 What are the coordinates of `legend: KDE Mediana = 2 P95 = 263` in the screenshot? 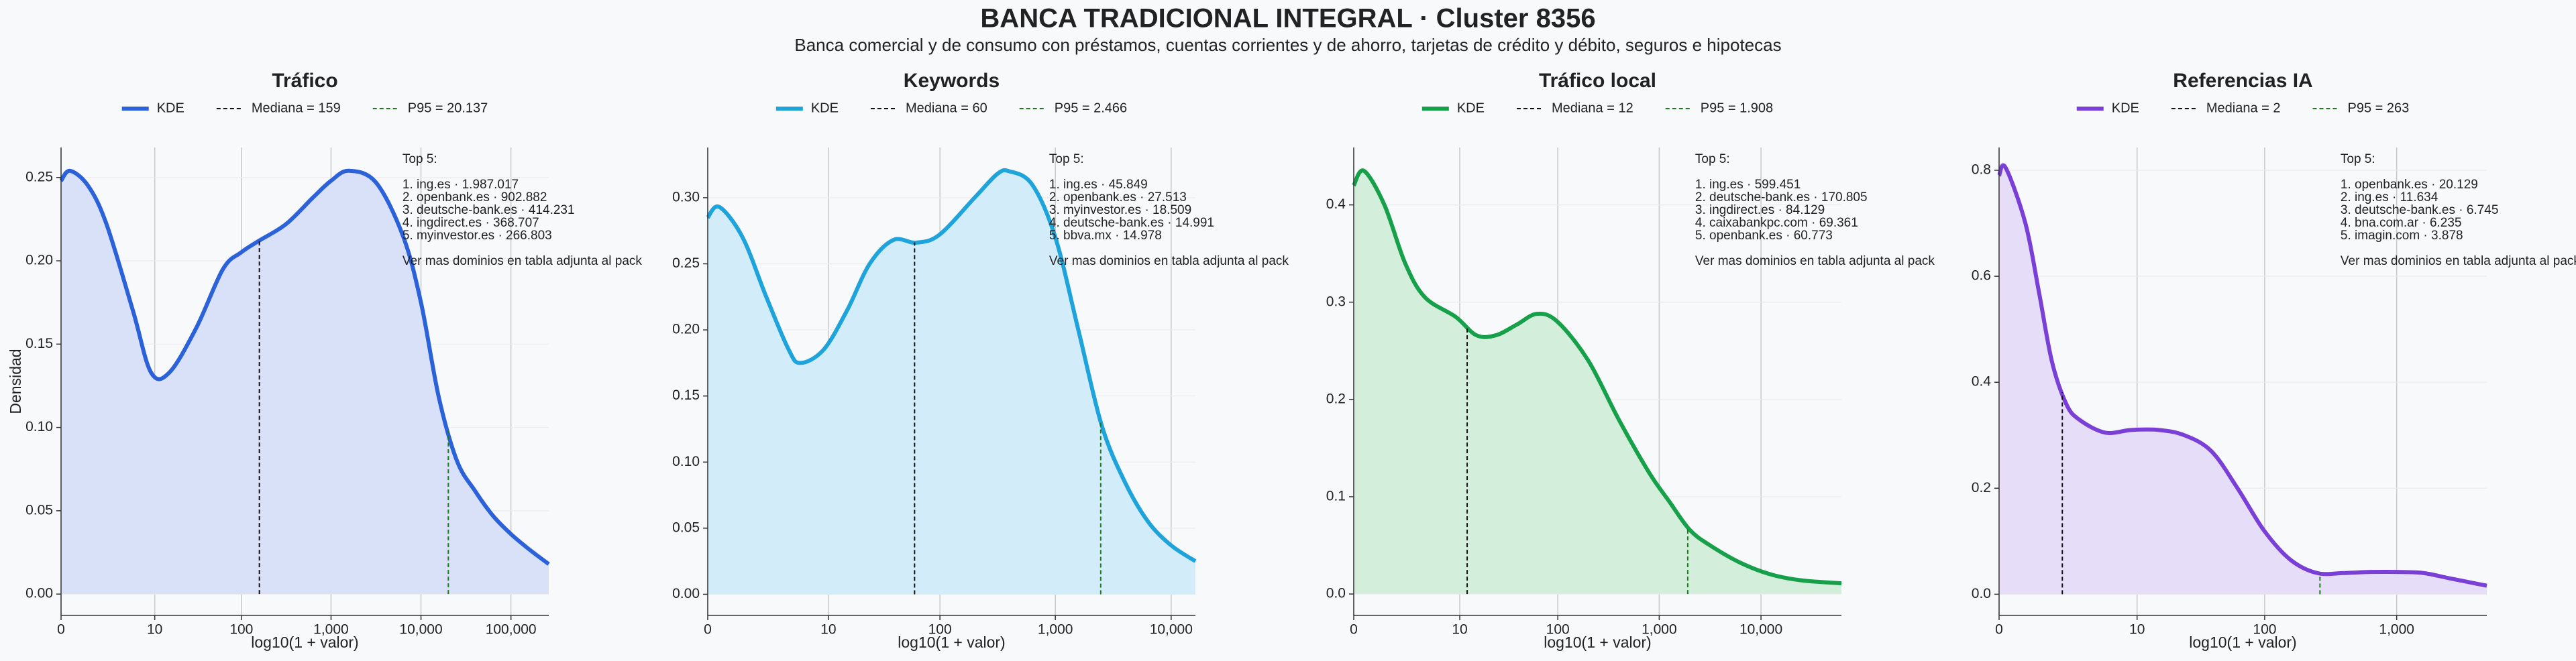 It's located at (2243, 108).